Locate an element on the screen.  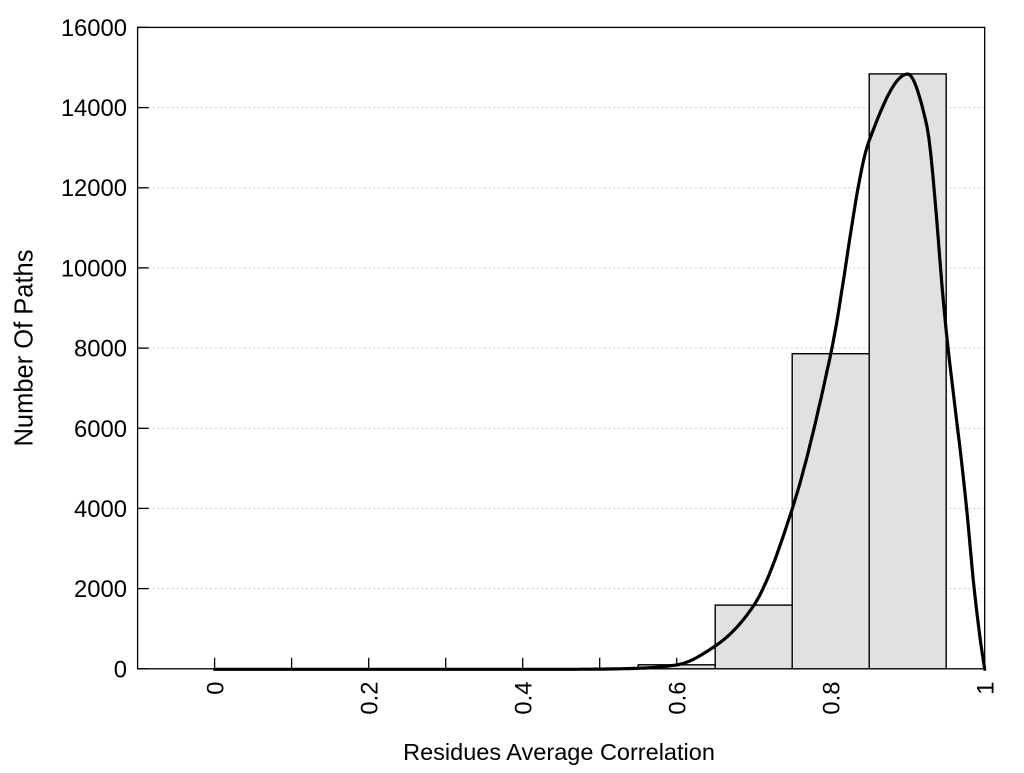
svg-text: 14000 is located at coordinates (94, 108).